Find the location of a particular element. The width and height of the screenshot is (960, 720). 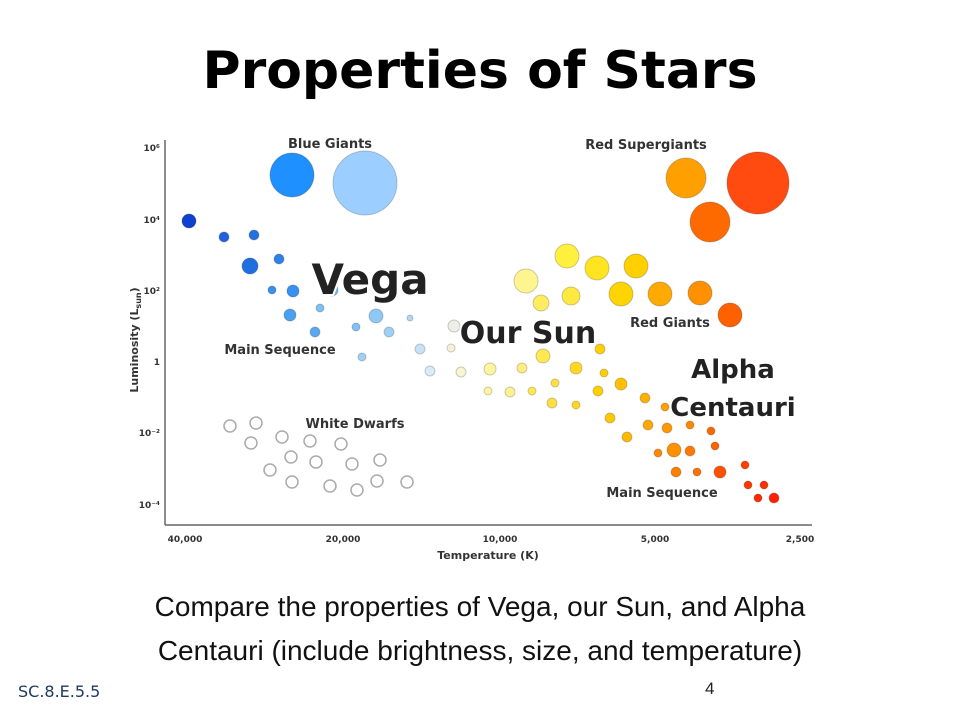

standard-code: SC.8.E.5.5 is located at coordinates (59, 691).